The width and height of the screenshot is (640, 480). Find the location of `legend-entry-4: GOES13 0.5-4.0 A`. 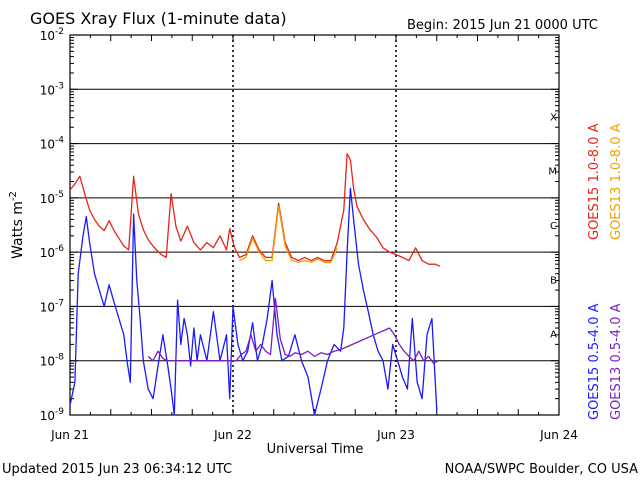

legend-entry-4: GOES13 0.5-4.0 A is located at coordinates (616, 361).